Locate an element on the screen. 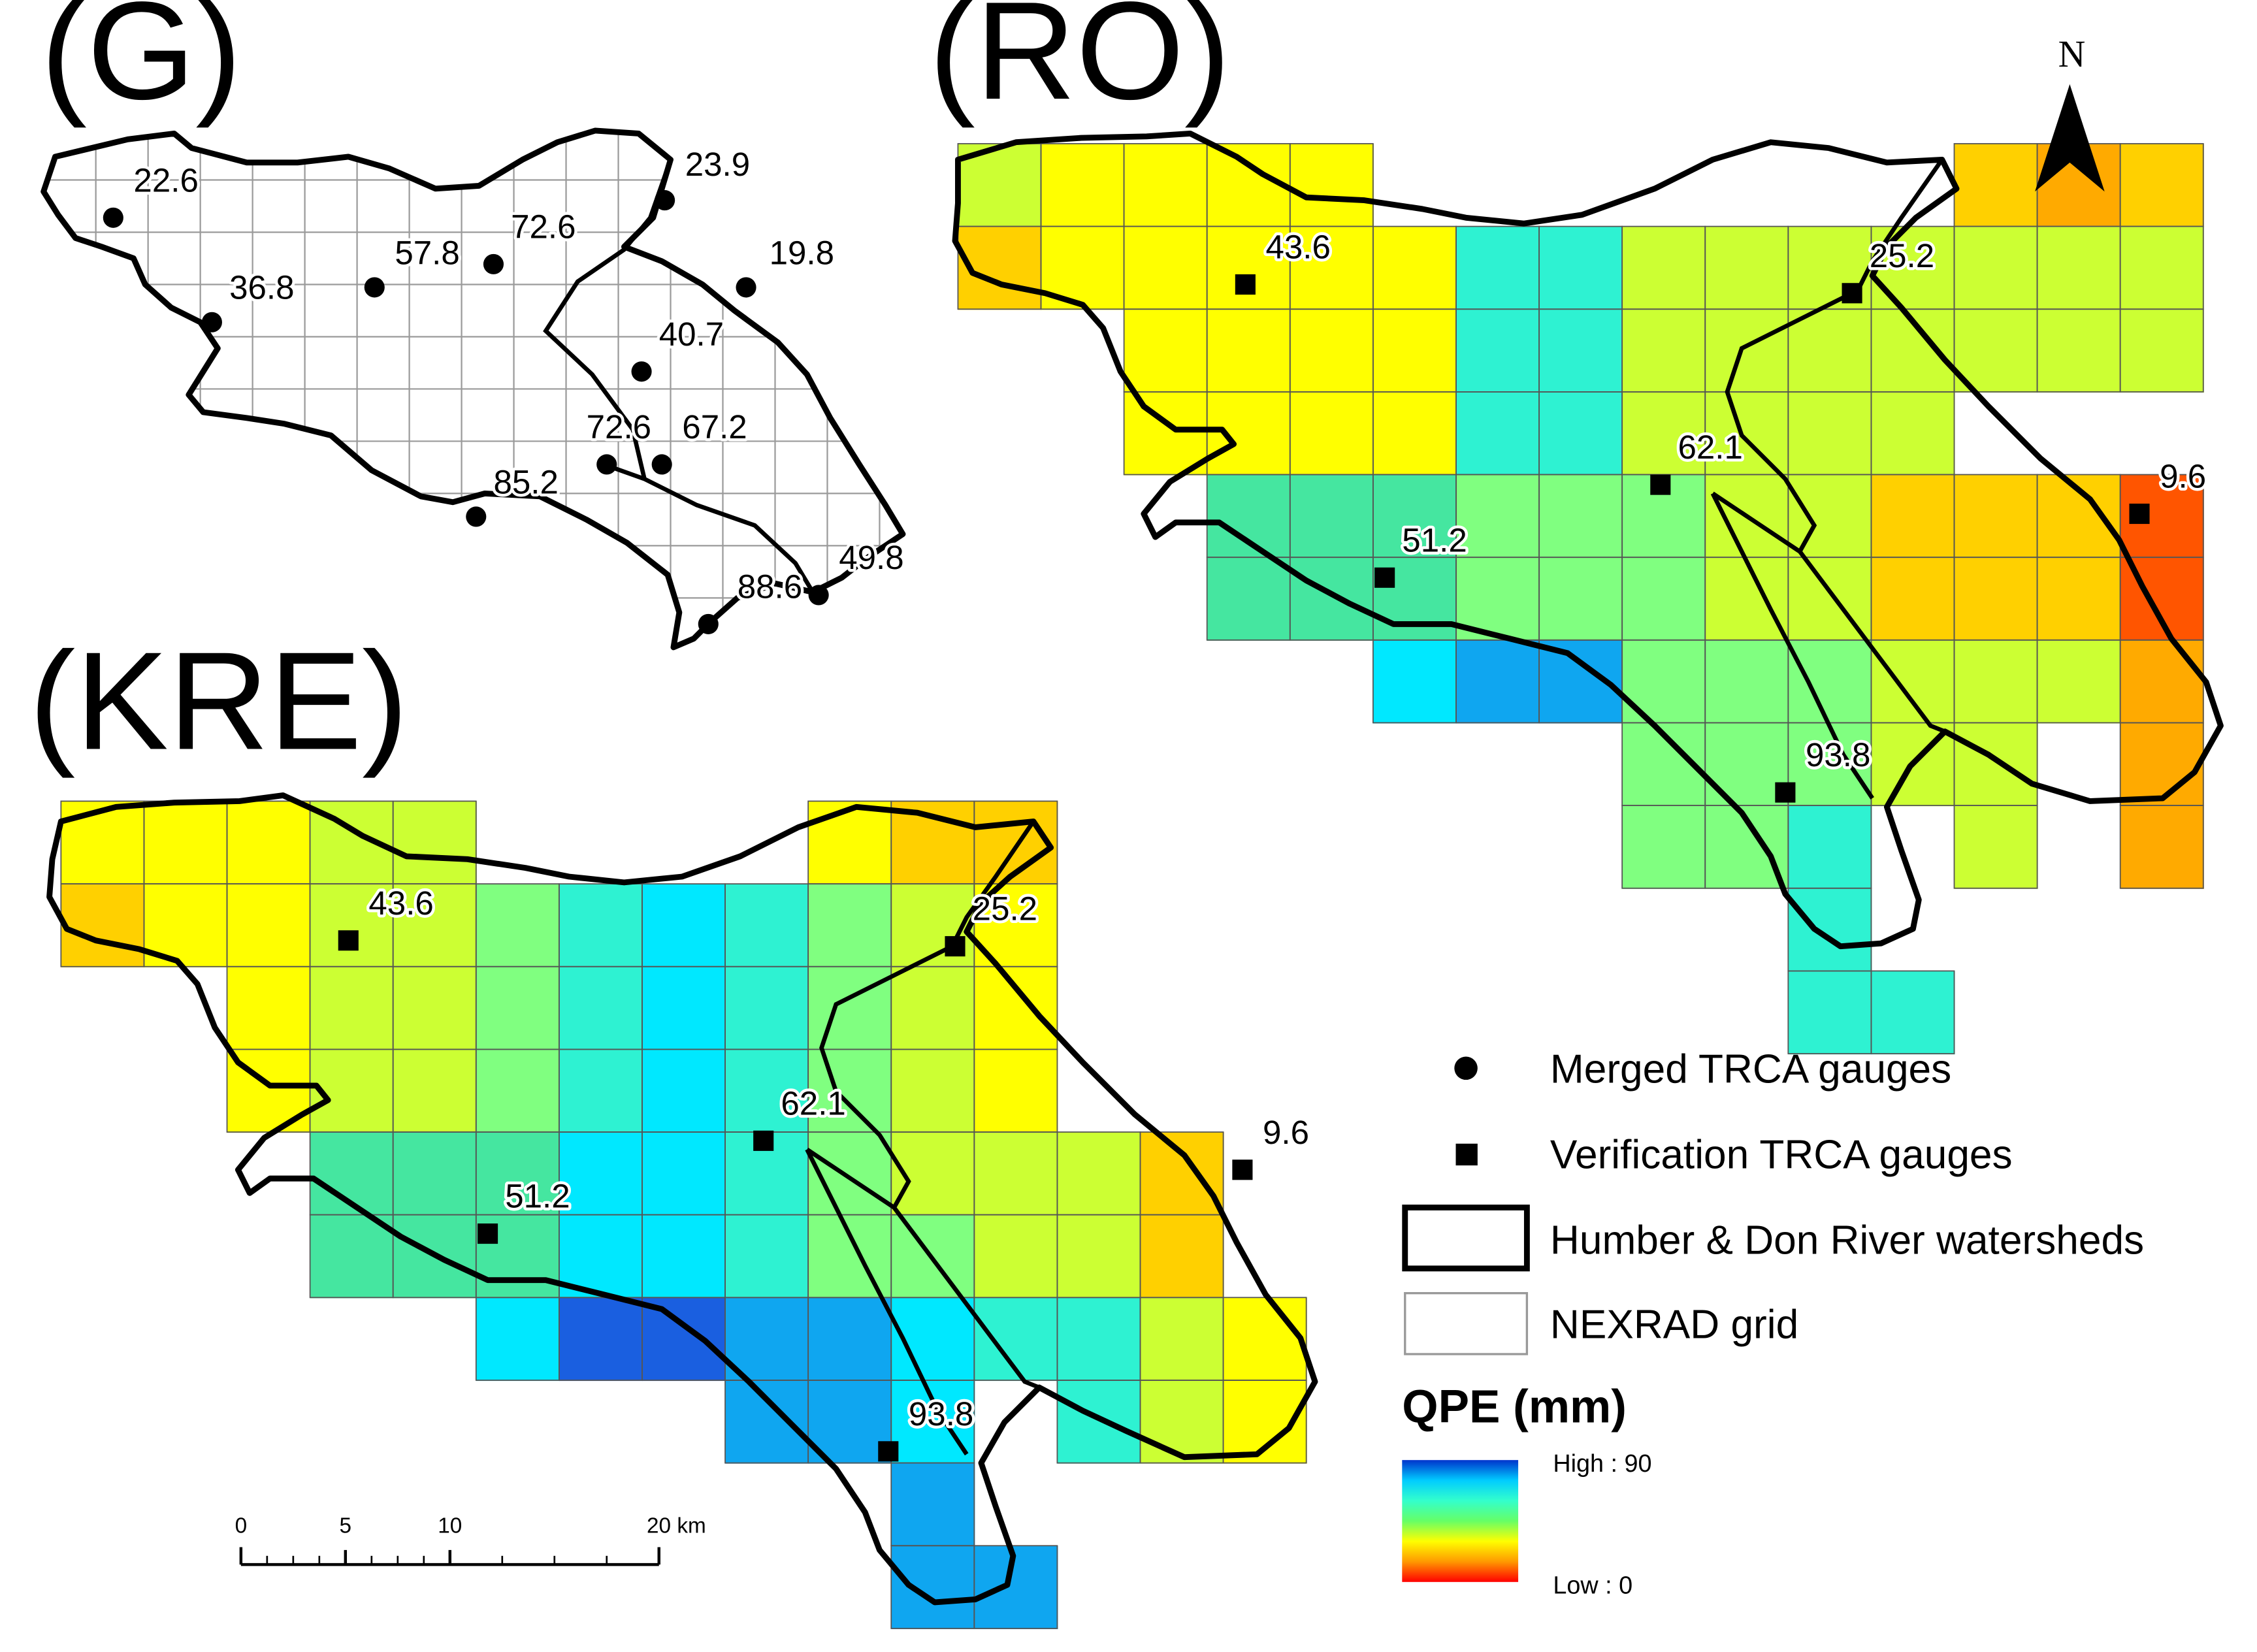 The height and width of the screenshot is (1652, 2257). north-arrow-icon is located at coordinates (2070, 138).